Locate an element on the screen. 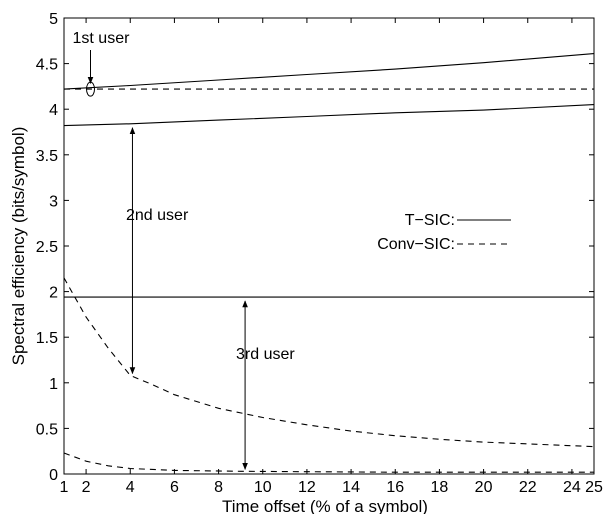 This screenshot has height=514, width=608. x-tick-label: 16 is located at coordinates (395, 487).